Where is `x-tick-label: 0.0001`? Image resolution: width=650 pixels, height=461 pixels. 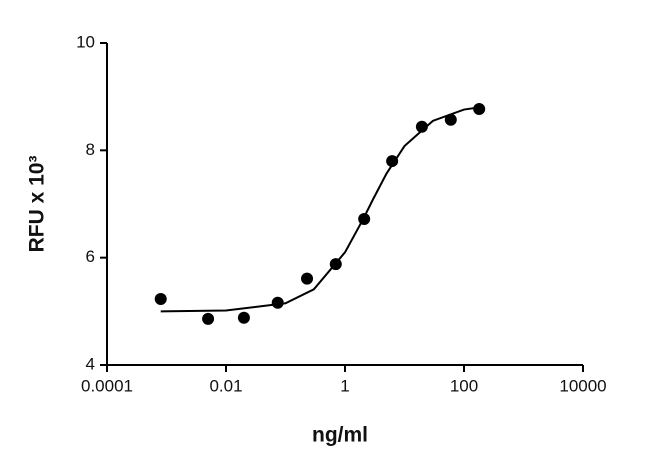
x-tick-label: 0.0001 is located at coordinates (107, 385).